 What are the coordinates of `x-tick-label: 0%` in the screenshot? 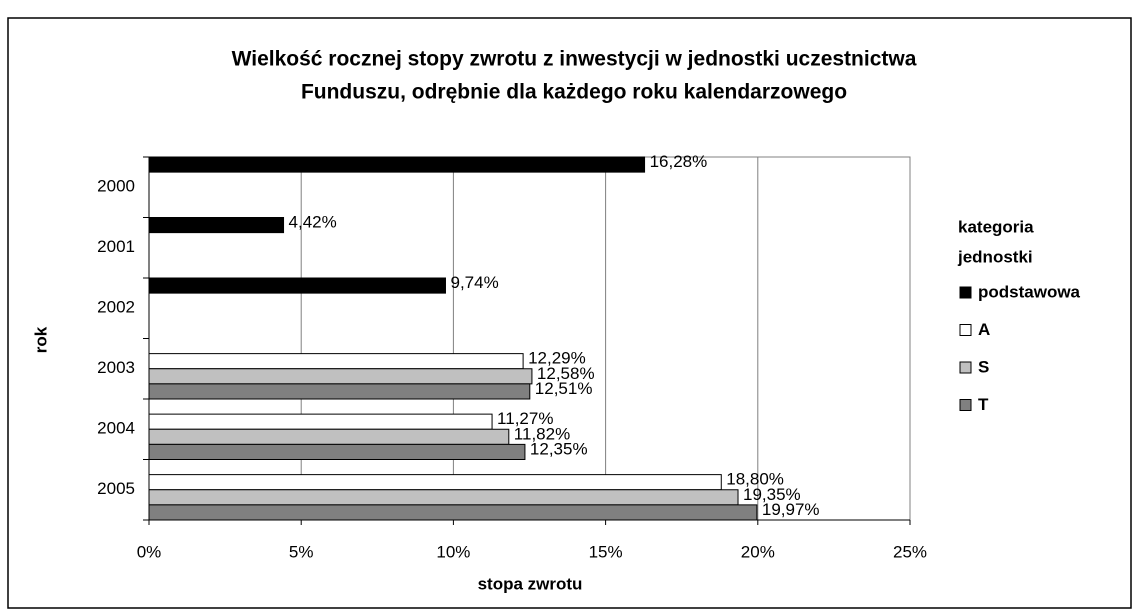 It's located at (149, 551).